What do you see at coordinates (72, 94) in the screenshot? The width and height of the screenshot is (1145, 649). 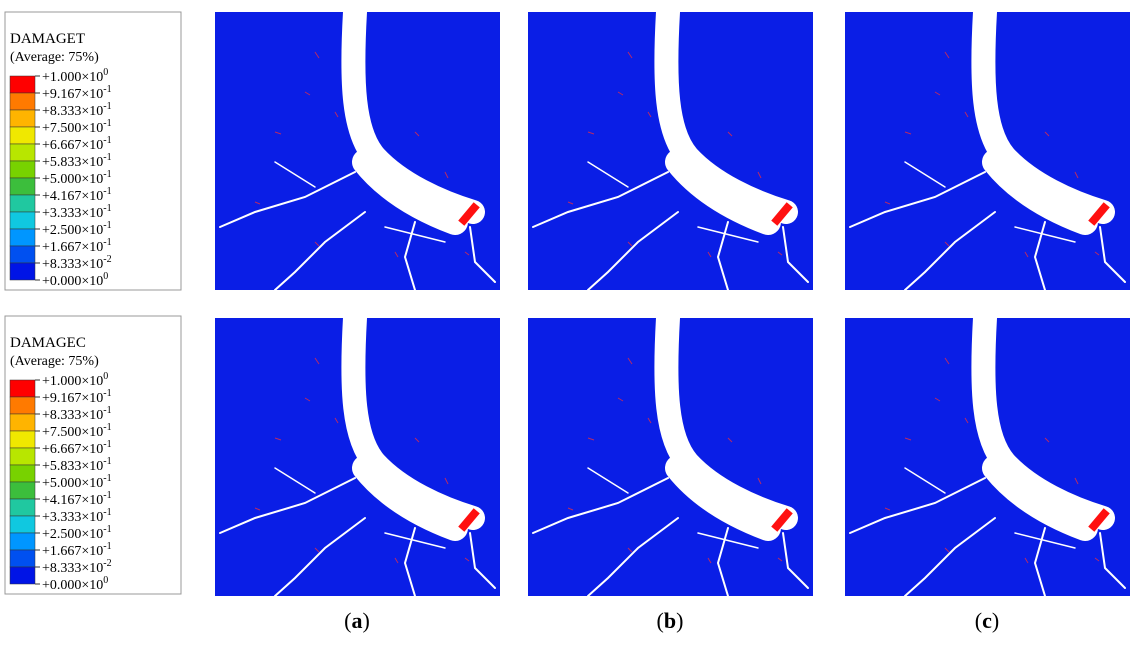 I see `label-text: +9.167×10` at bounding box center [72, 94].